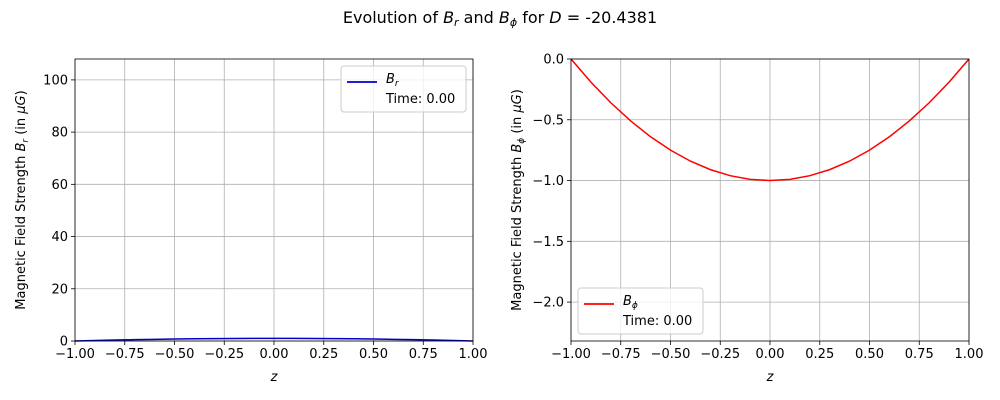  What do you see at coordinates (393, 17) in the screenshot?
I see `title-prefix: Evolution of` at bounding box center [393, 17].